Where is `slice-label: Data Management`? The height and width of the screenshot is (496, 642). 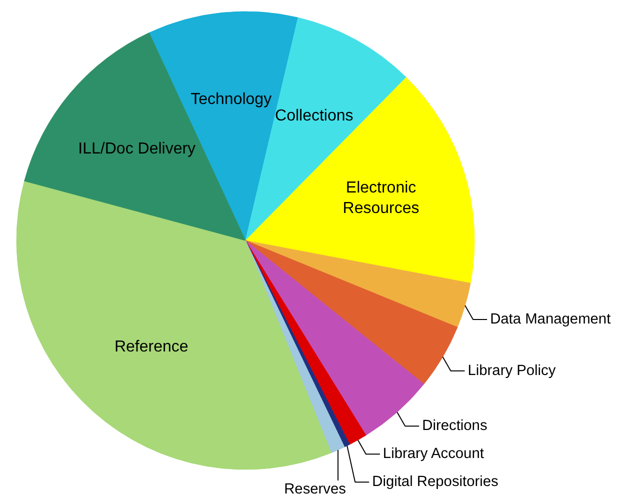
slice-label: Data Management is located at coordinates (550, 320).